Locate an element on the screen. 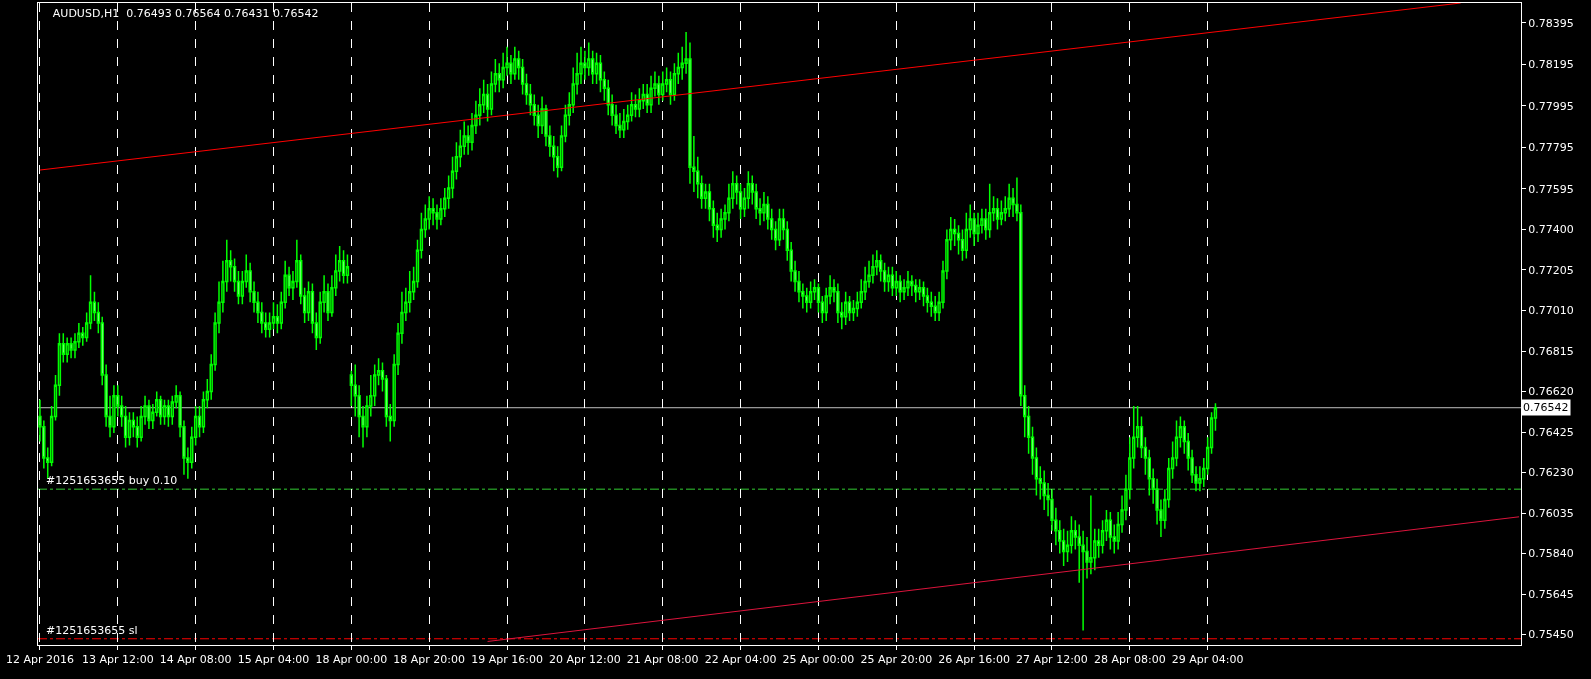 The image size is (1591, 679). x-tick-label: 14 Apr 08:00 is located at coordinates (195, 660).